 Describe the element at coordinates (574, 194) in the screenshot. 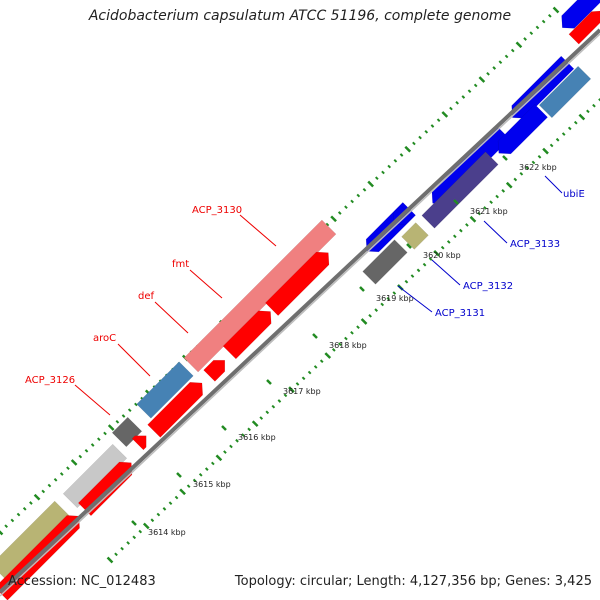

I see `gene-label: ubiE` at that location.